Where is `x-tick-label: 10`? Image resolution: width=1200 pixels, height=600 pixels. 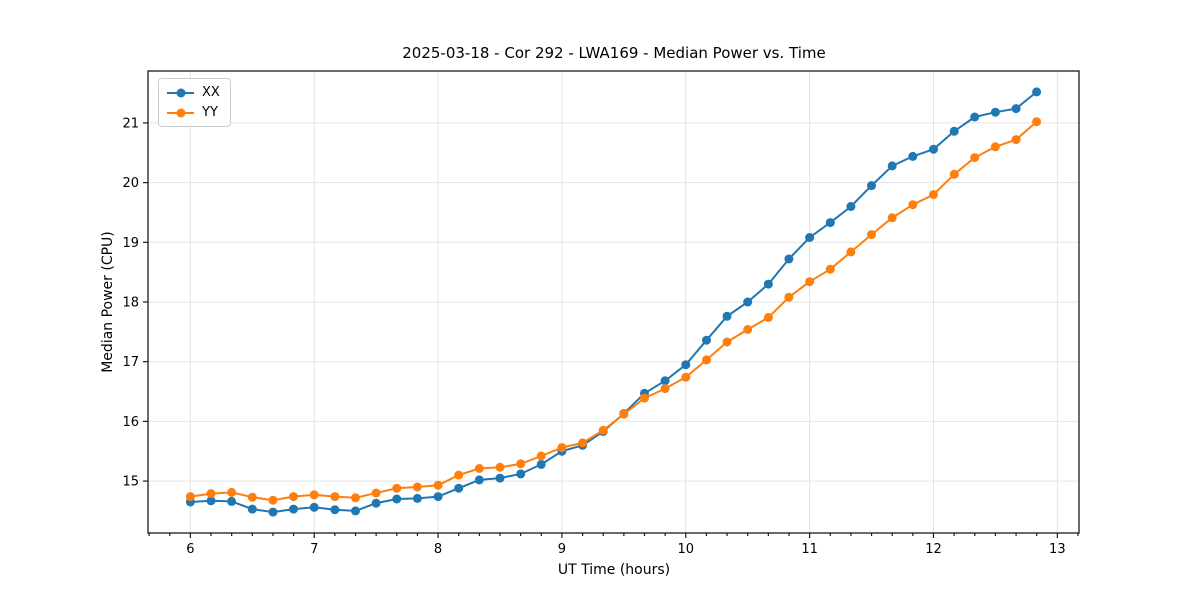 x-tick-label: 10 is located at coordinates (685, 549).